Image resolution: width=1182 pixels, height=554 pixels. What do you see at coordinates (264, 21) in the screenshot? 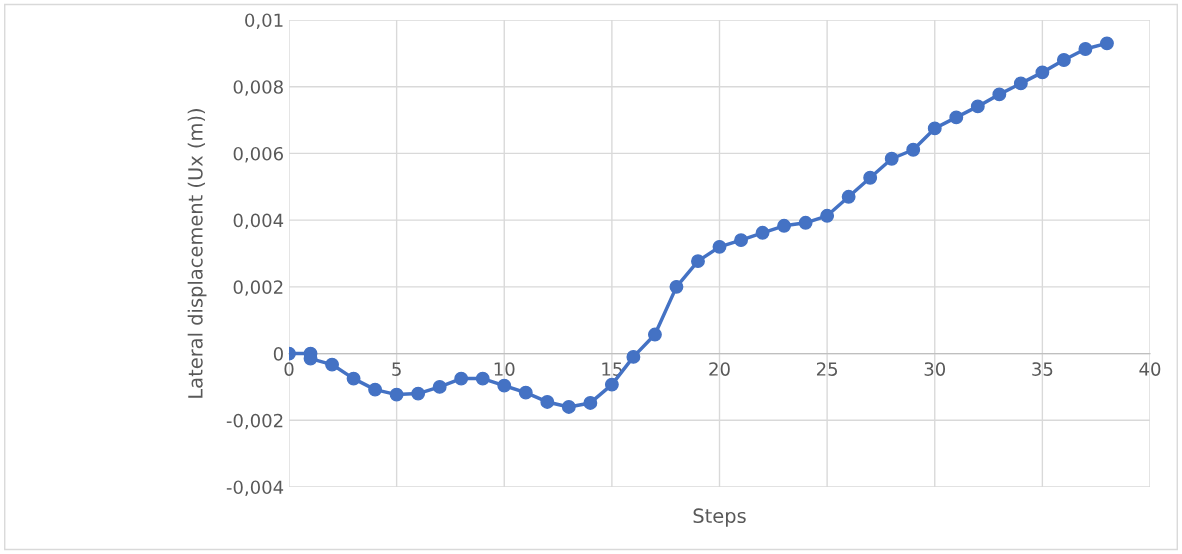
I see `y-tick-label: 0,01` at bounding box center [264, 21].